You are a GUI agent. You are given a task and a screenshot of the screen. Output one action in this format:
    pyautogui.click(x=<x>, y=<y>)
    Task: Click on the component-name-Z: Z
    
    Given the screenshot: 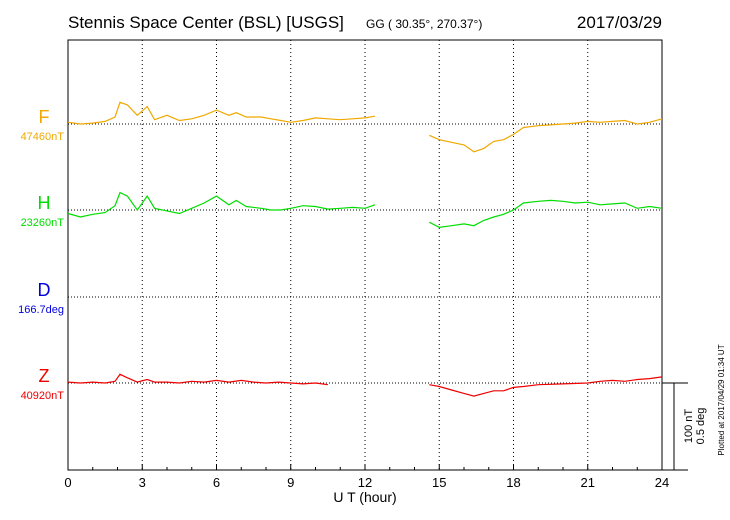 What is the action you would take?
    pyautogui.click(x=44, y=376)
    